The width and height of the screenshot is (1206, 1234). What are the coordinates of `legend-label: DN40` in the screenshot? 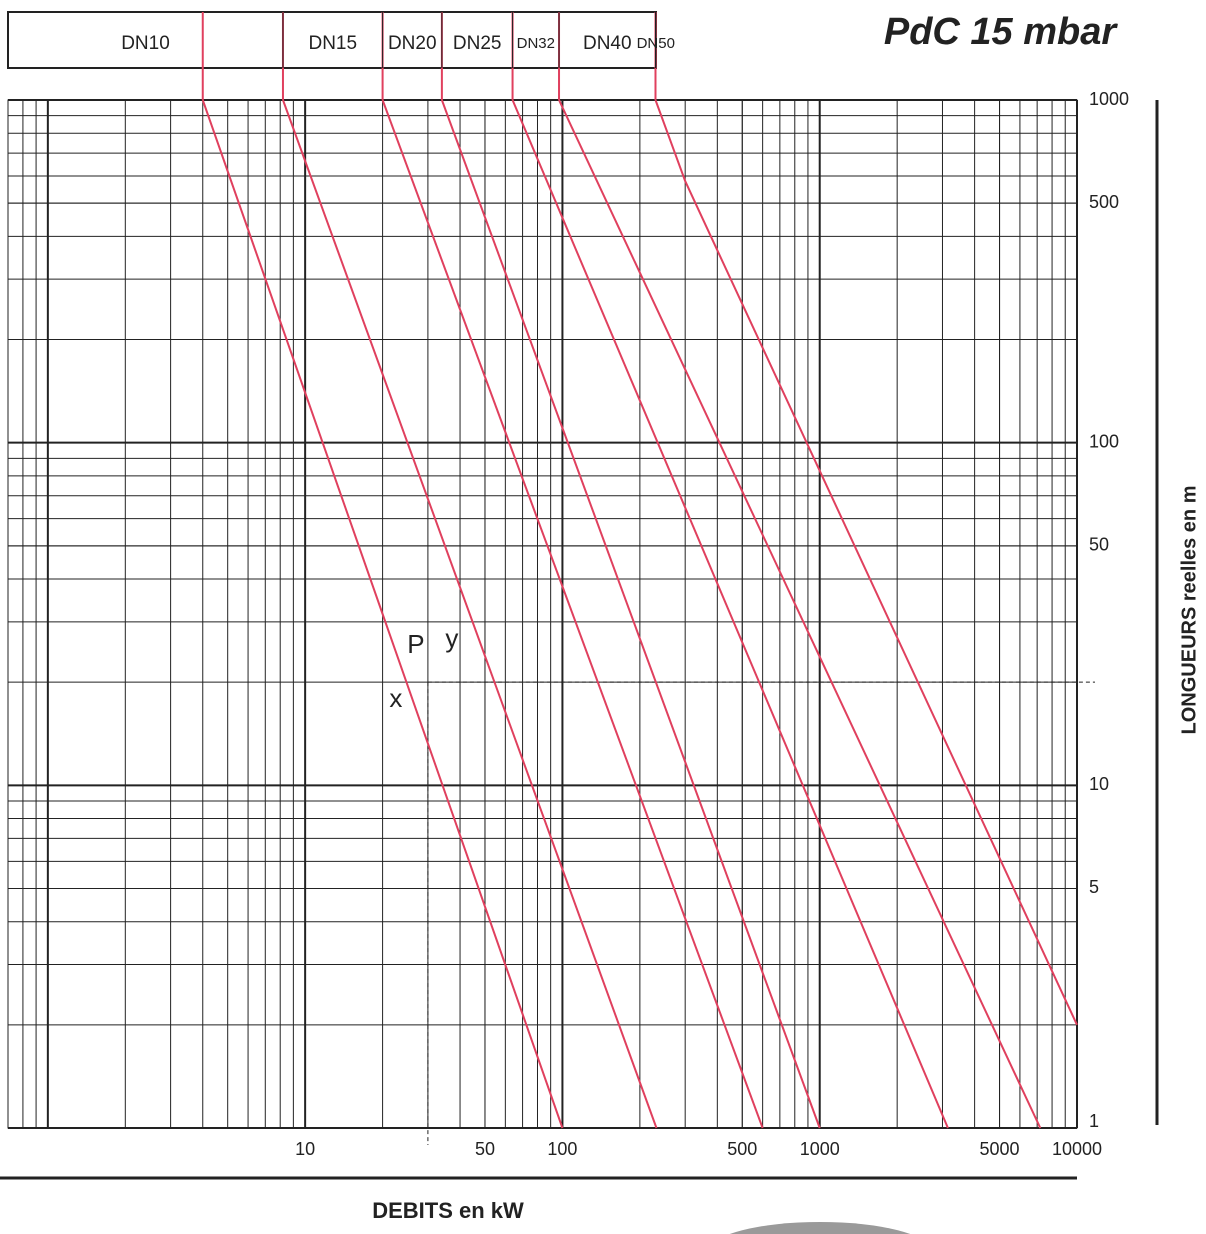 It's located at (607, 43).